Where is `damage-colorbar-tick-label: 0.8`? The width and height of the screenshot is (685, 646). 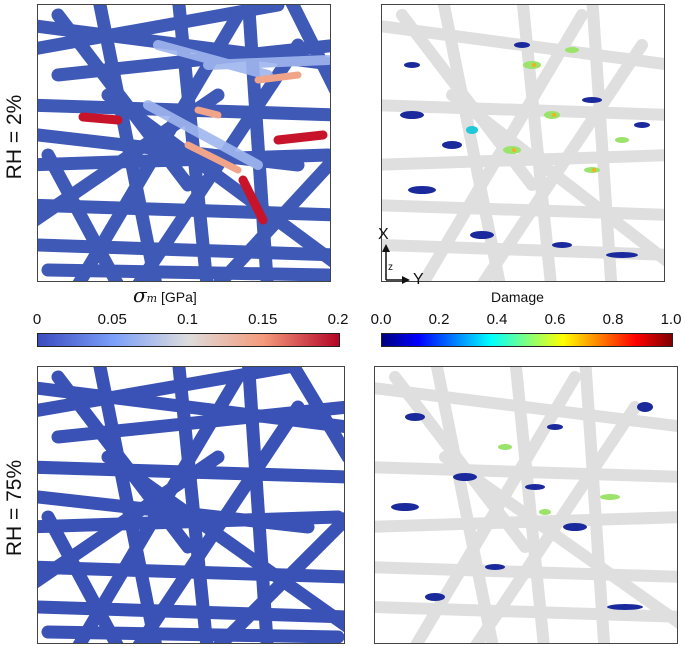
damage-colorbar-tick-label: 0.8 is located at coordinates (613, 319).